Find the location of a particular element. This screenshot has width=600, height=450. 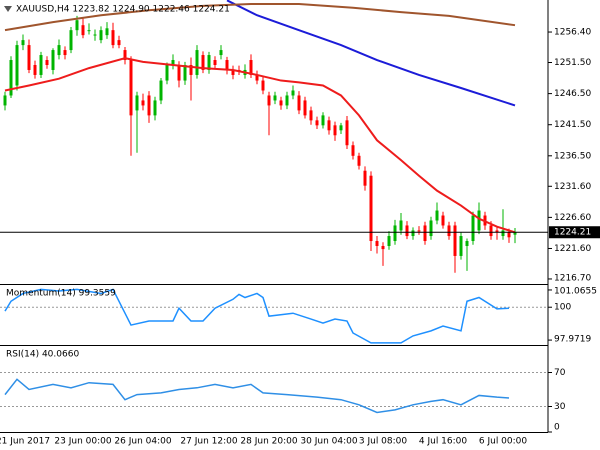

price-label-box is located at coordinates (574, 232).